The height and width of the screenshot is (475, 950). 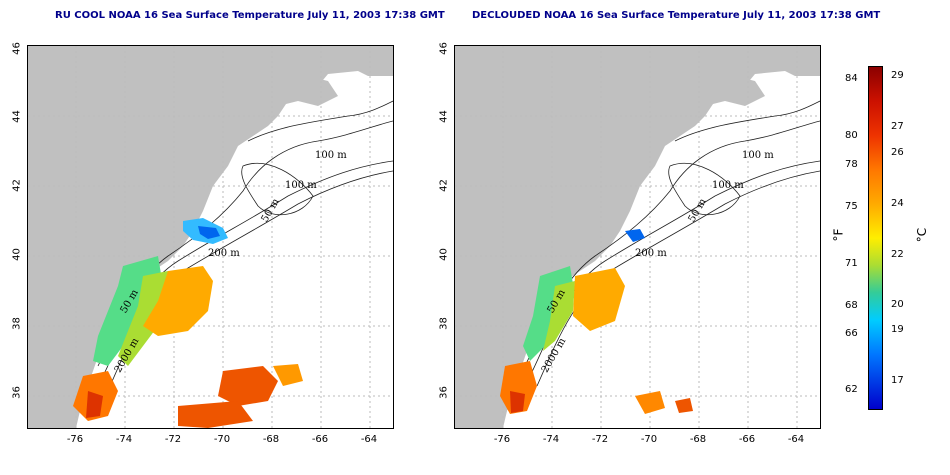 What do you see at coordinates (897, 254) in the screenshot?
I see `celsius-tick: 22` at bounding box center [897, 254].